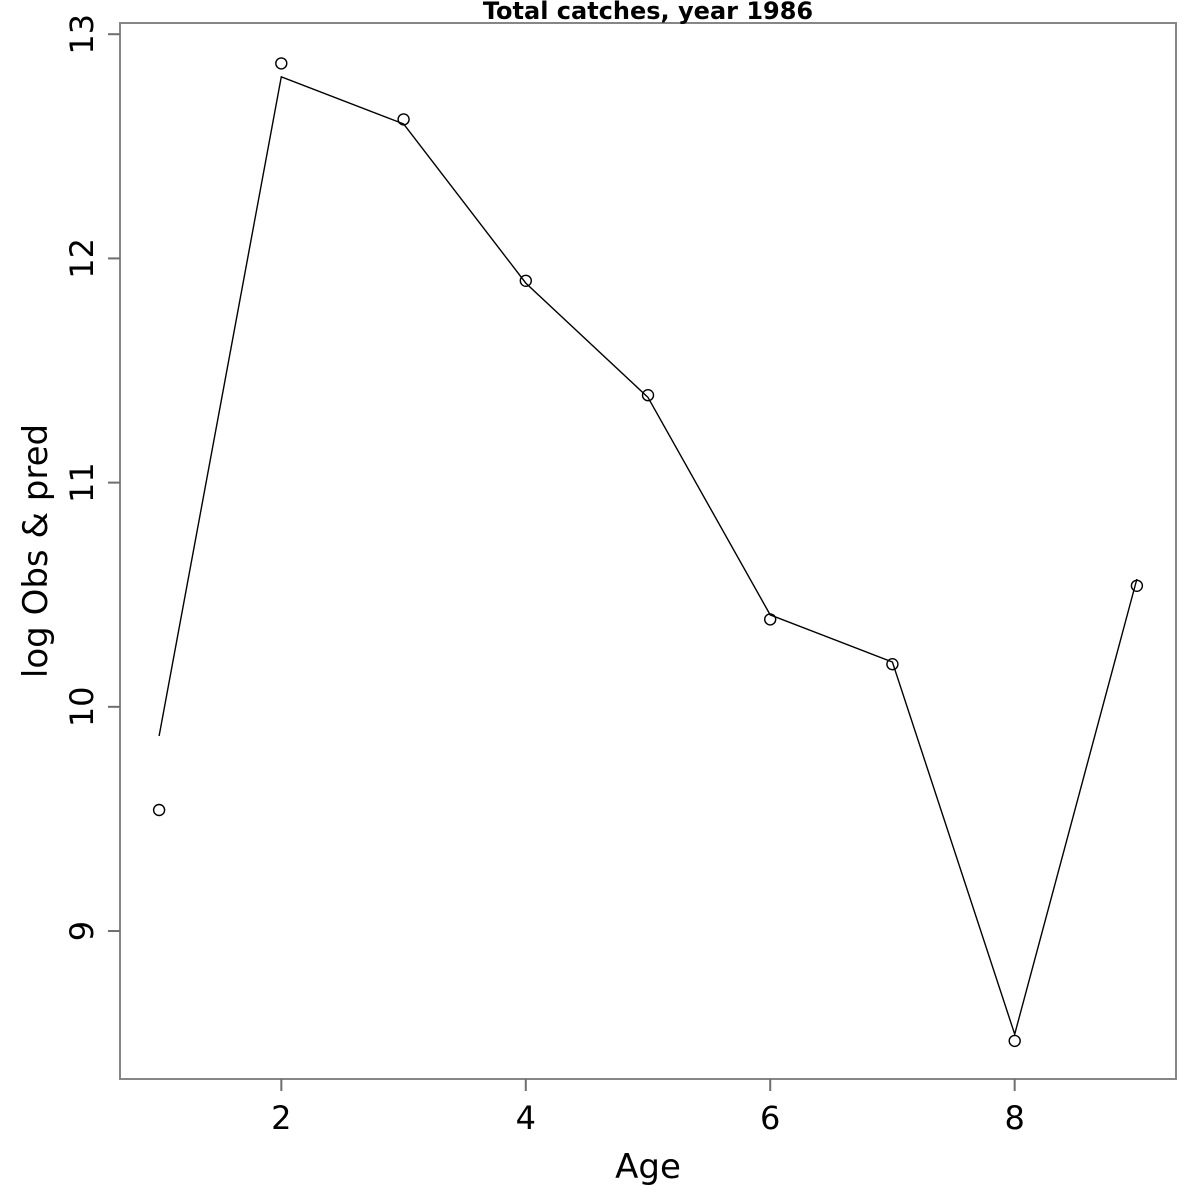 Image resolution: width=1200 pixels, height=1200 pixels. I want to click on y-axis-label: log Obs & pred, so click(36, 551).